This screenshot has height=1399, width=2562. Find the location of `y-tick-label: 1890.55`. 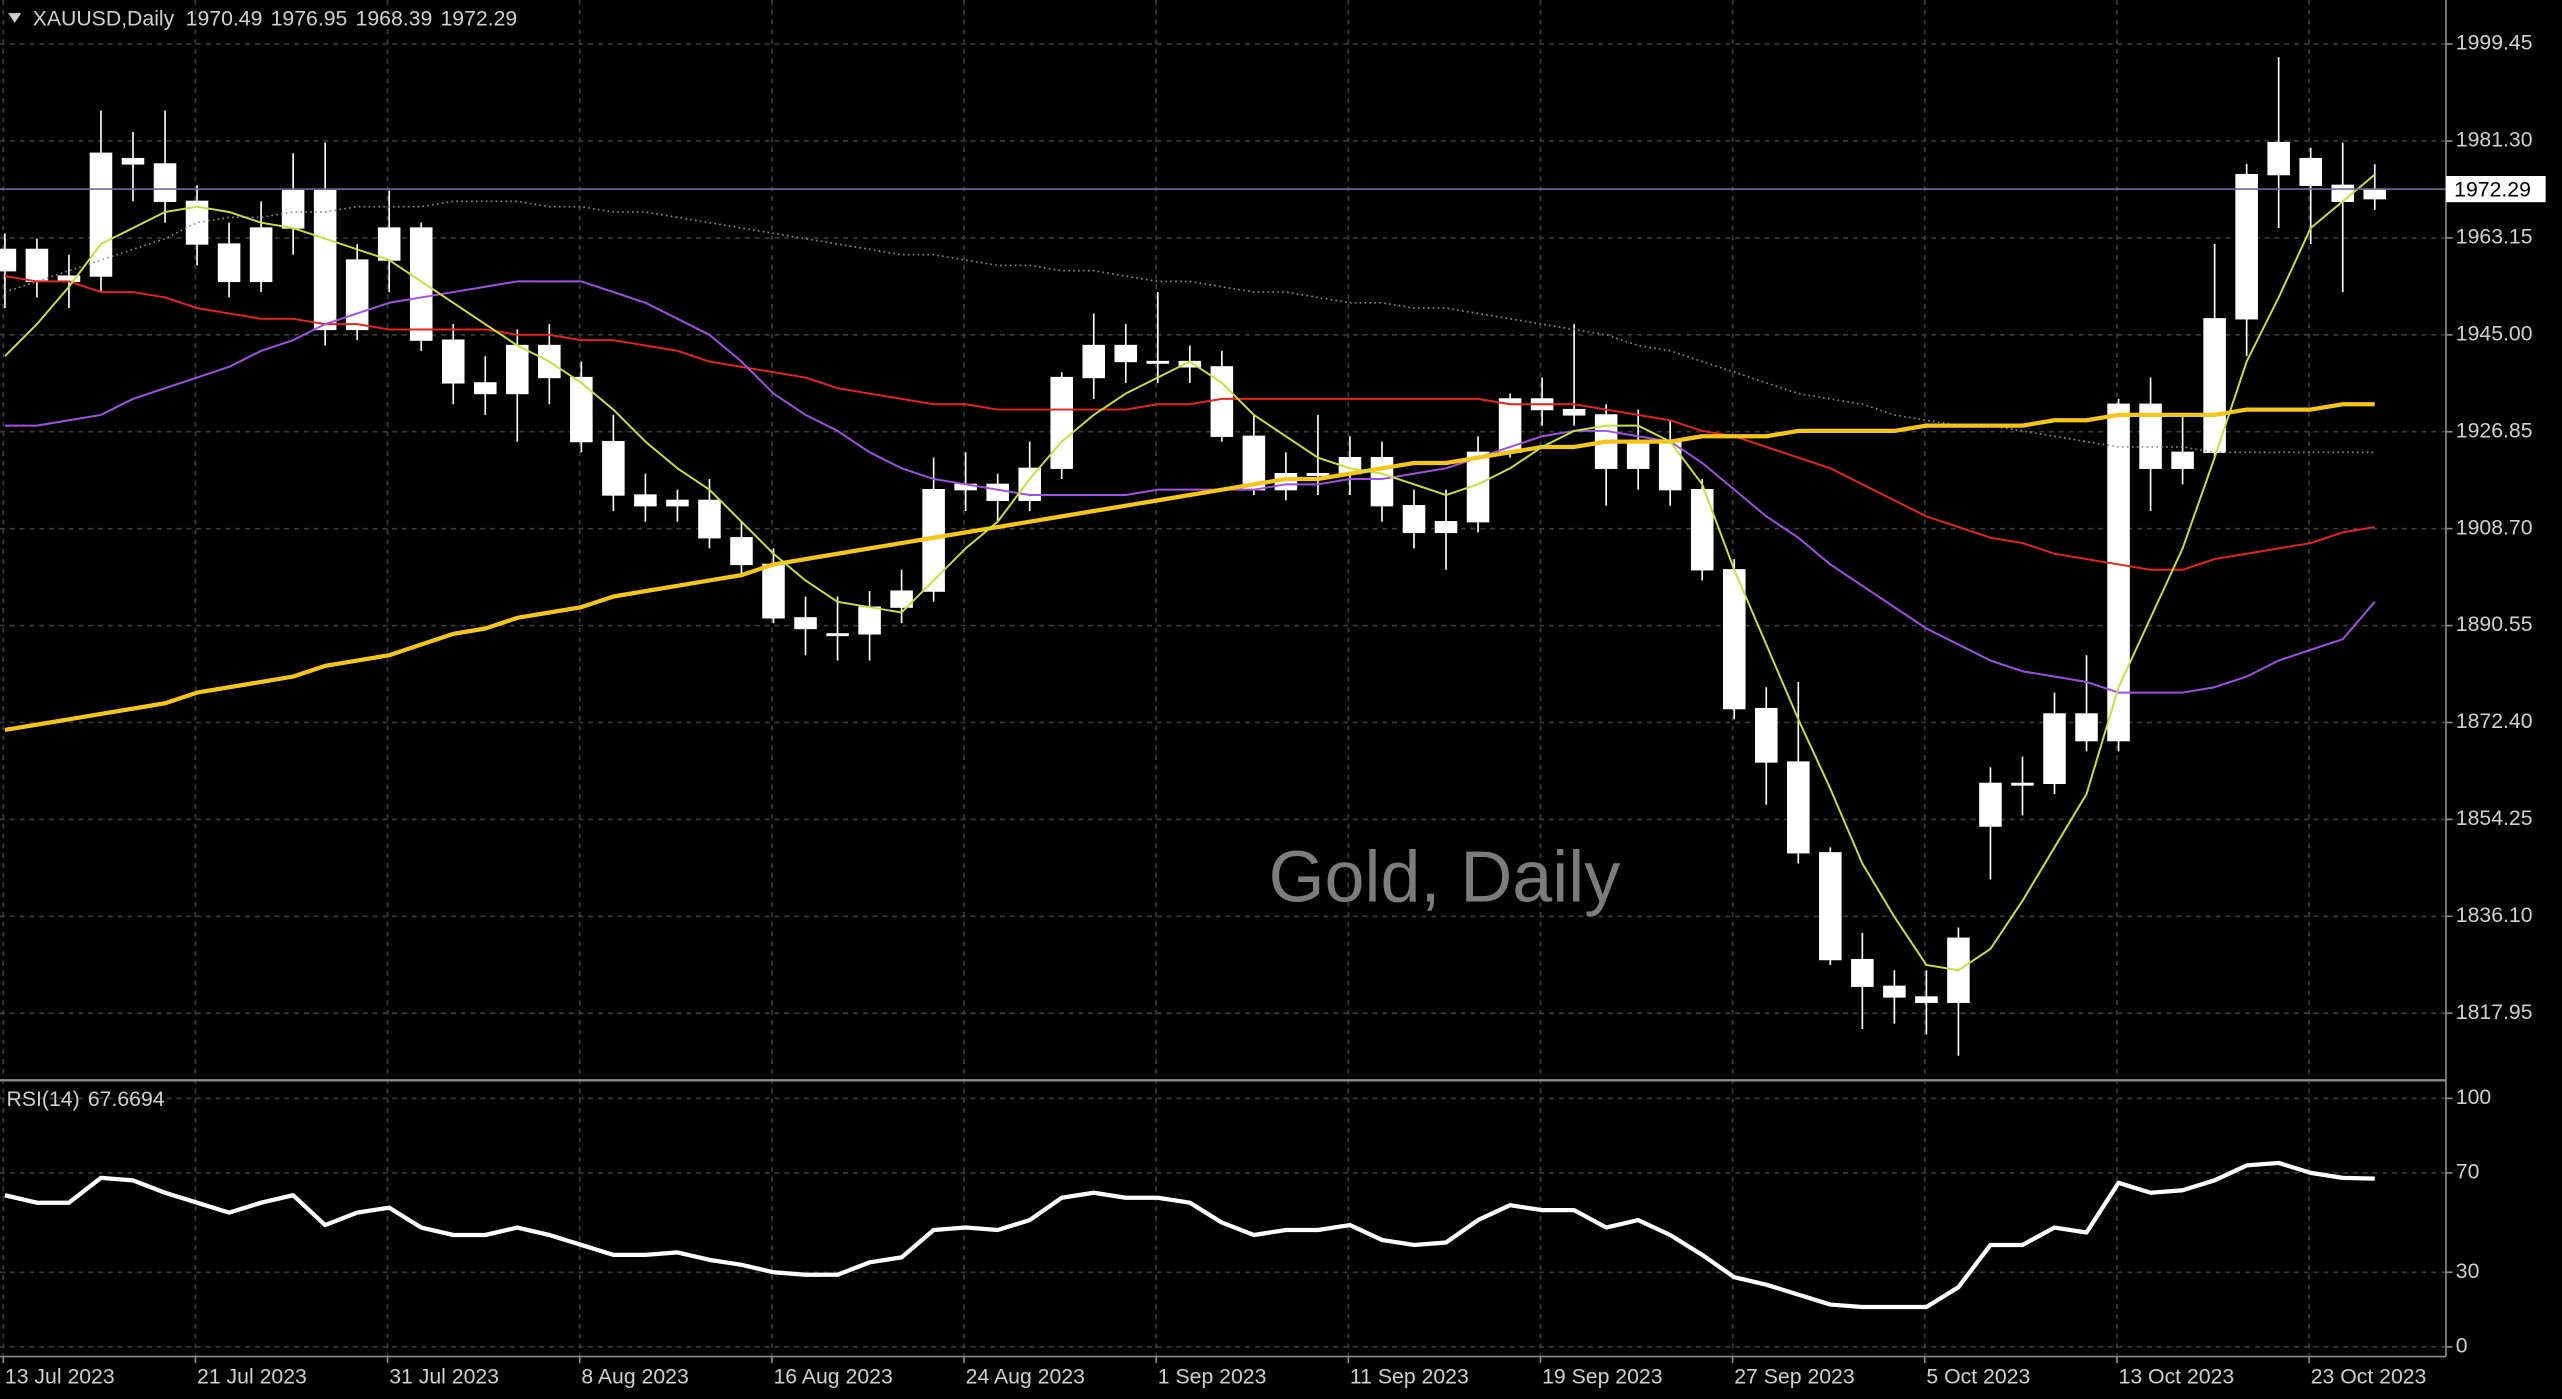

y-tick-label: 1890.55 is located at coordinates (2494, 624).